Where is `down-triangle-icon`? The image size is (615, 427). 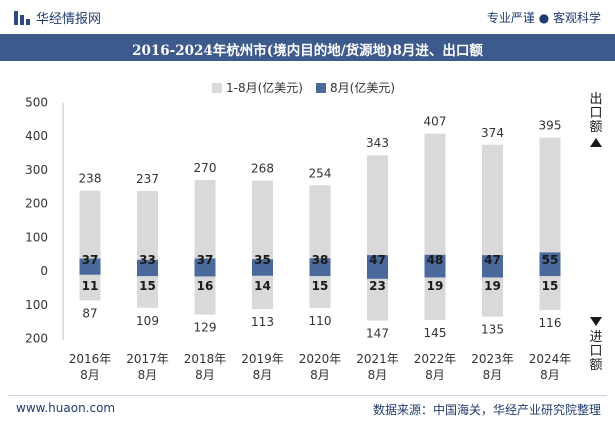
down-triangle-icon is located at coordinates (596, 321).